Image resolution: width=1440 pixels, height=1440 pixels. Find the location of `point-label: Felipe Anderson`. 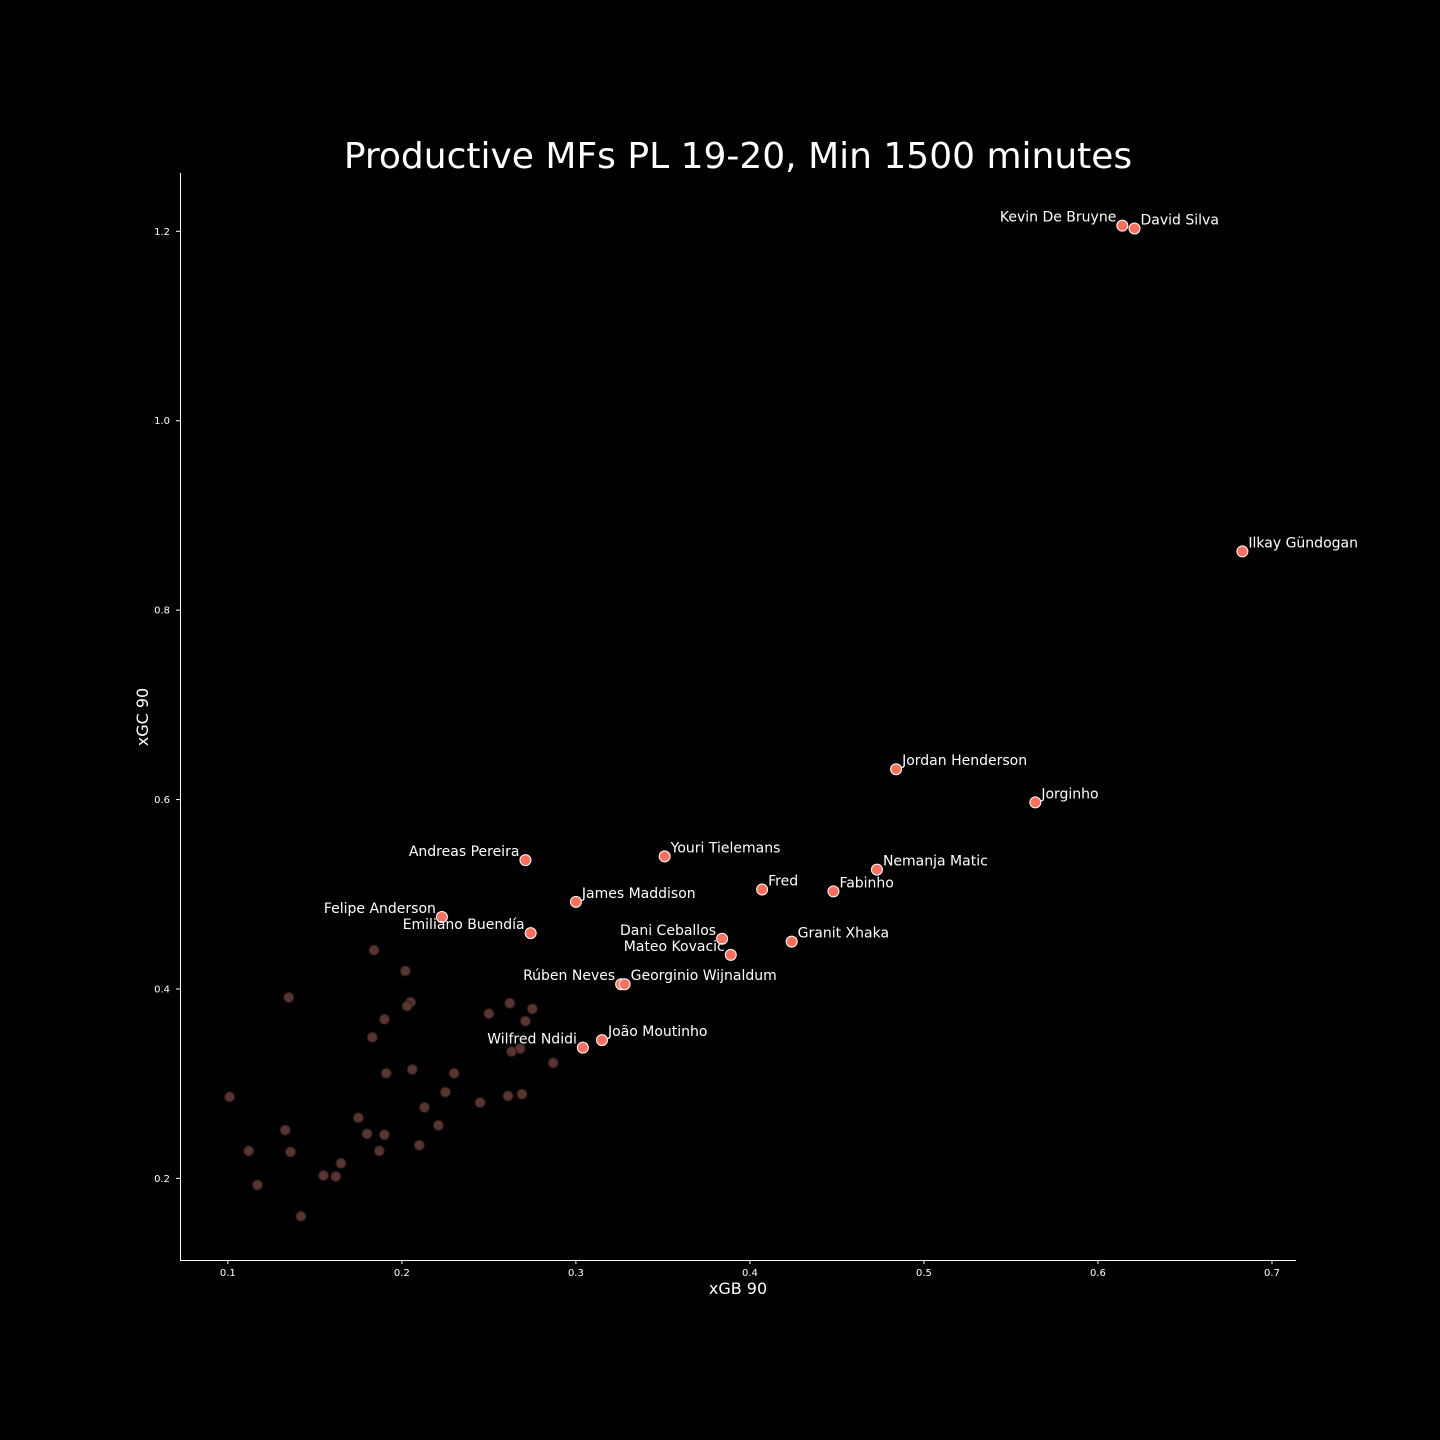

point-label: Felipe Anderson is located at coordinates (380, 909).